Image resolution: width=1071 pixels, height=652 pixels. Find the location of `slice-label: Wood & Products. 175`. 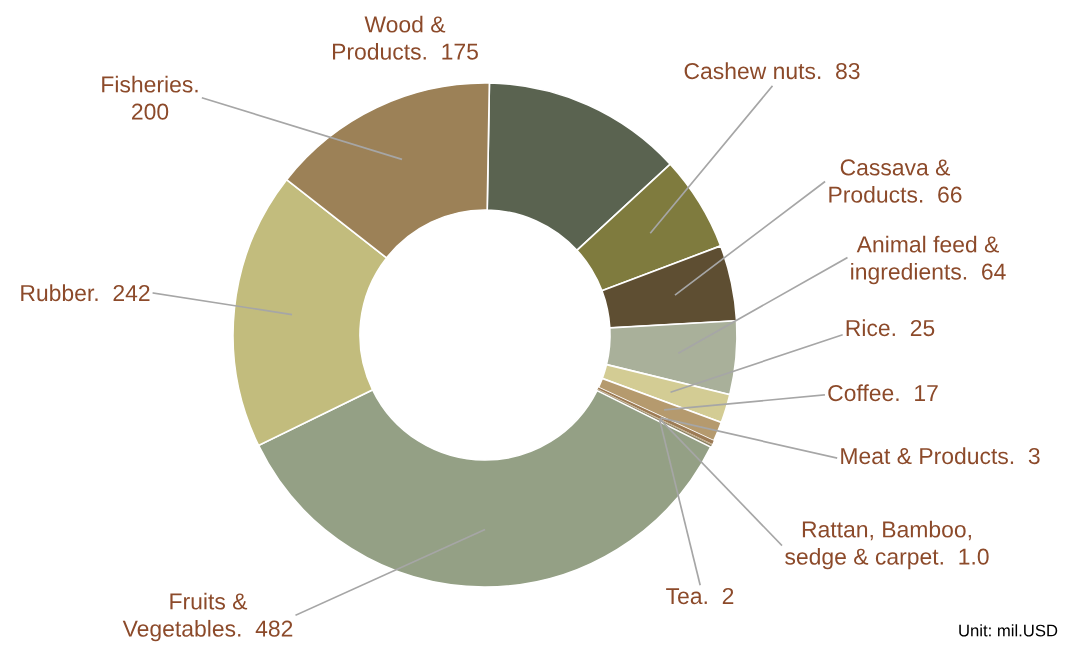

slice-label: Wood & Products. 175 is located at coordinates (405, 37).